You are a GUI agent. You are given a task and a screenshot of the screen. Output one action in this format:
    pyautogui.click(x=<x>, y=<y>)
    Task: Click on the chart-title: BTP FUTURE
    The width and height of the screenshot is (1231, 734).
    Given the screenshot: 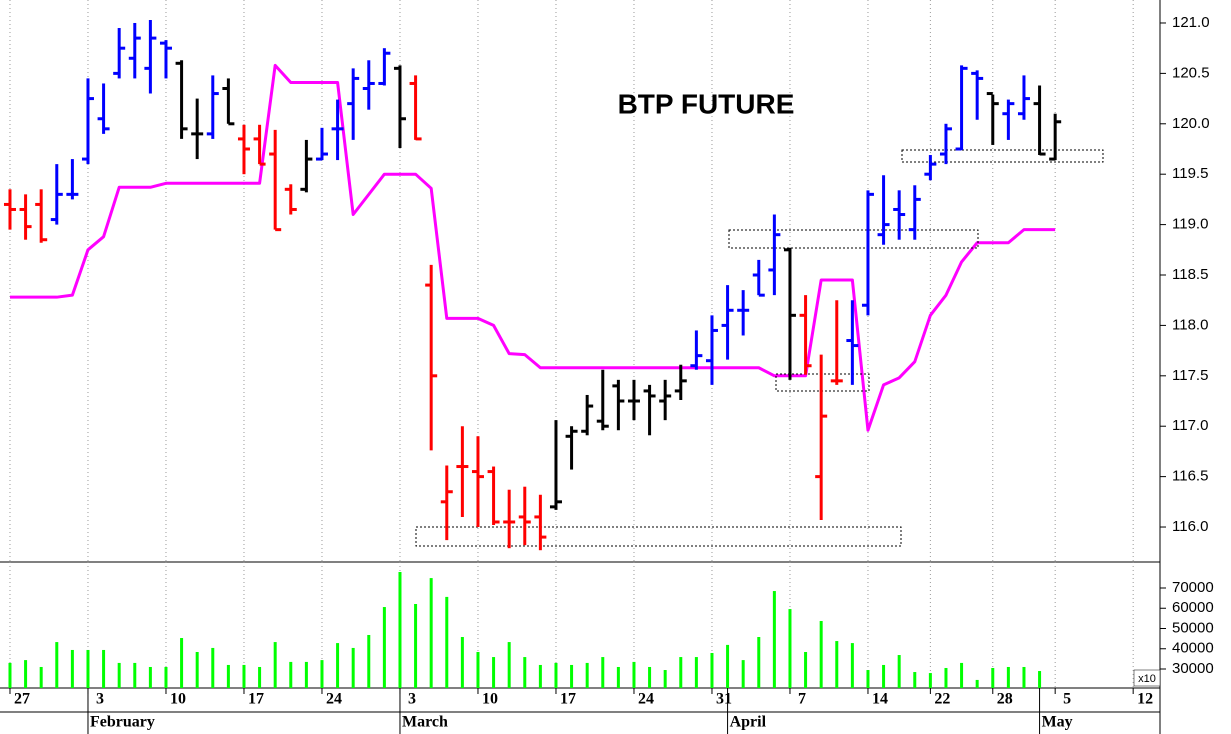 What is the action you would take?
    pyautogui.click(x=706, y=103)
    